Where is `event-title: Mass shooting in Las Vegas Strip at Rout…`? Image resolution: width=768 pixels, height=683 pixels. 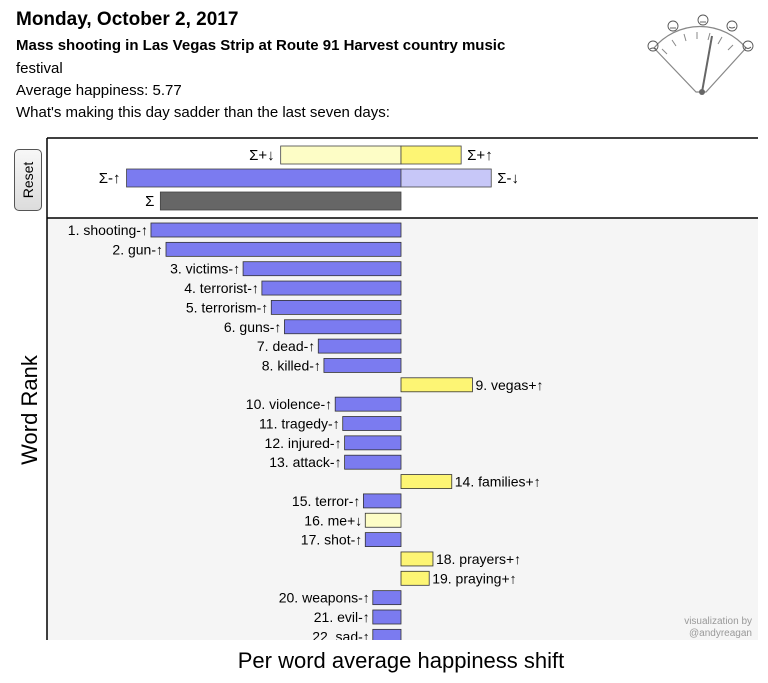
event-title: Mass shooting in Las Vegas Strip at Rout… is located at coordinates (261, 45).